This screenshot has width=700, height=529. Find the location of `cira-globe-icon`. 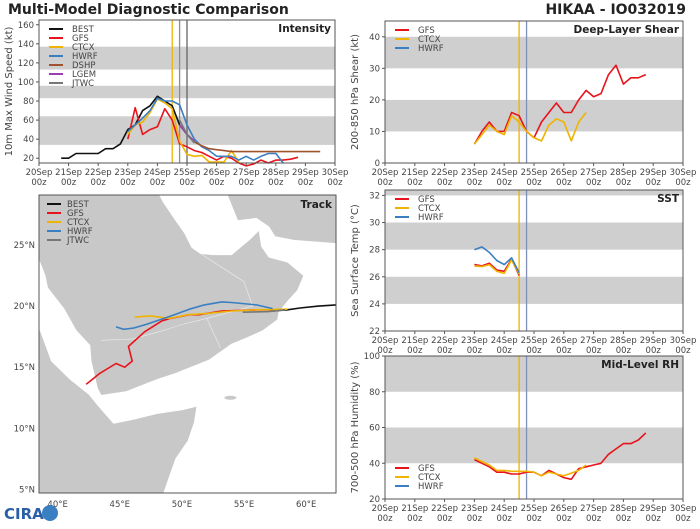

cira-globe-icon is located at coordinates (50, 513).